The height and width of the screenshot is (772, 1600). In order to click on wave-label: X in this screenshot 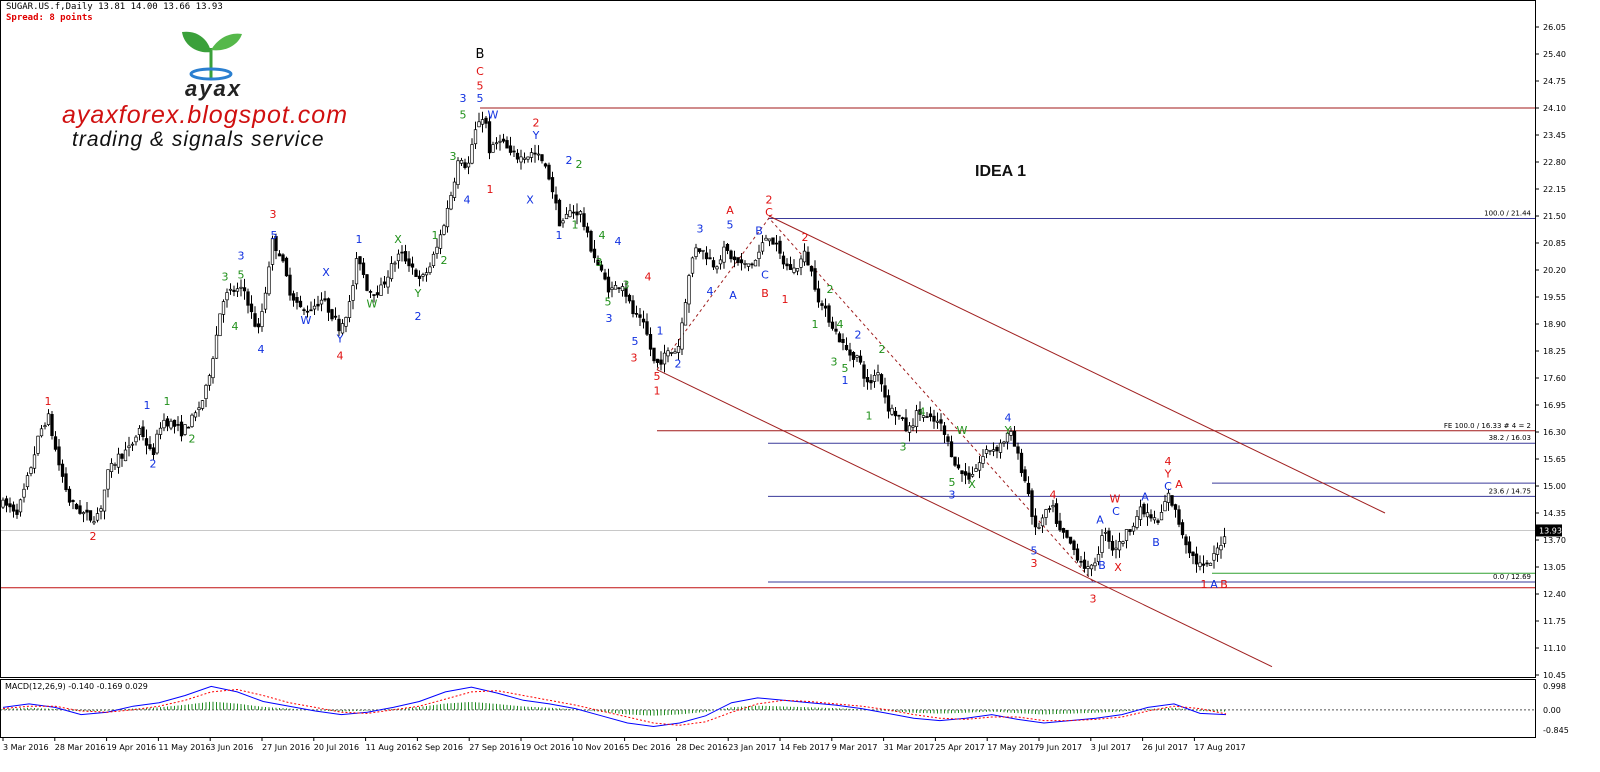, I will do `click(326, 272)`.